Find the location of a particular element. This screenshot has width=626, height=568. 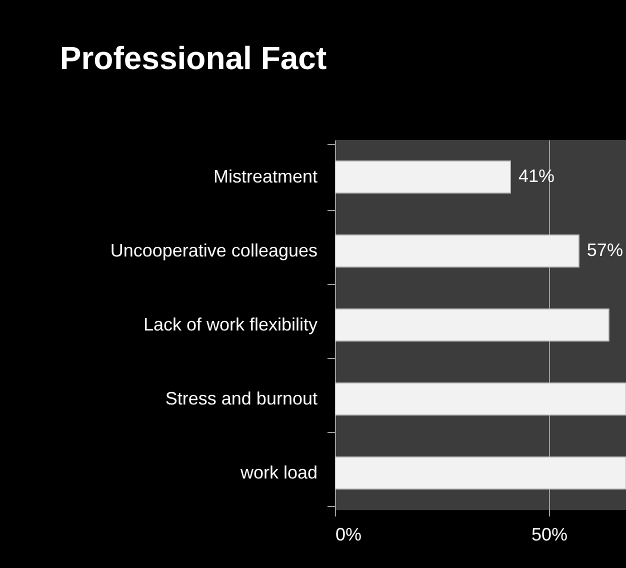

y-tick-label: Uncooperative colleagues is located at coordinates (214, 250).